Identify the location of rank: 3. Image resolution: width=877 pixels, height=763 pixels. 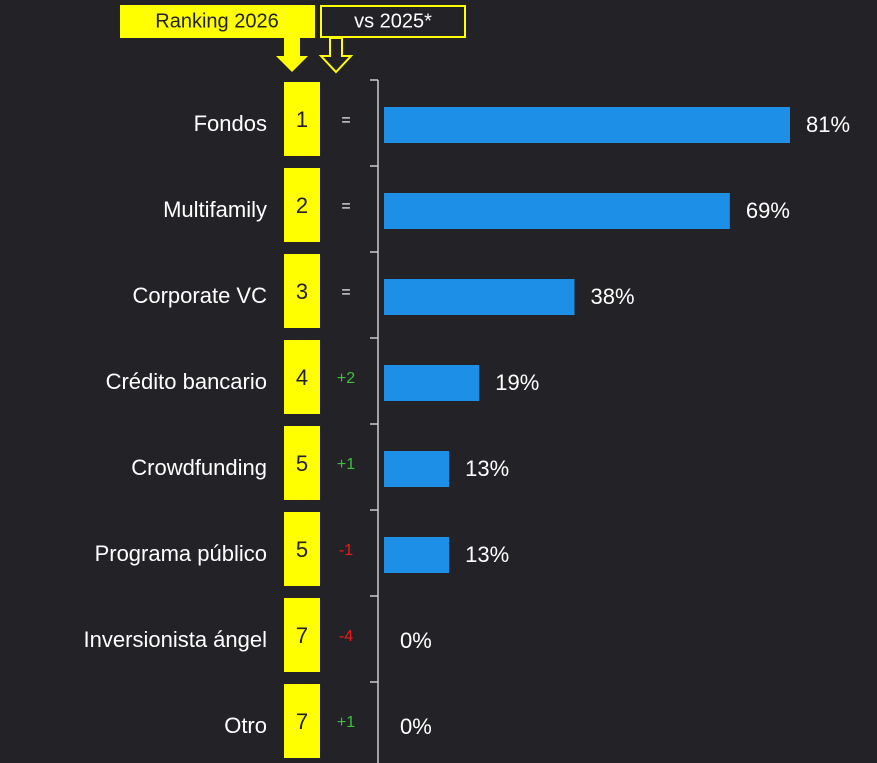
(302, 291).